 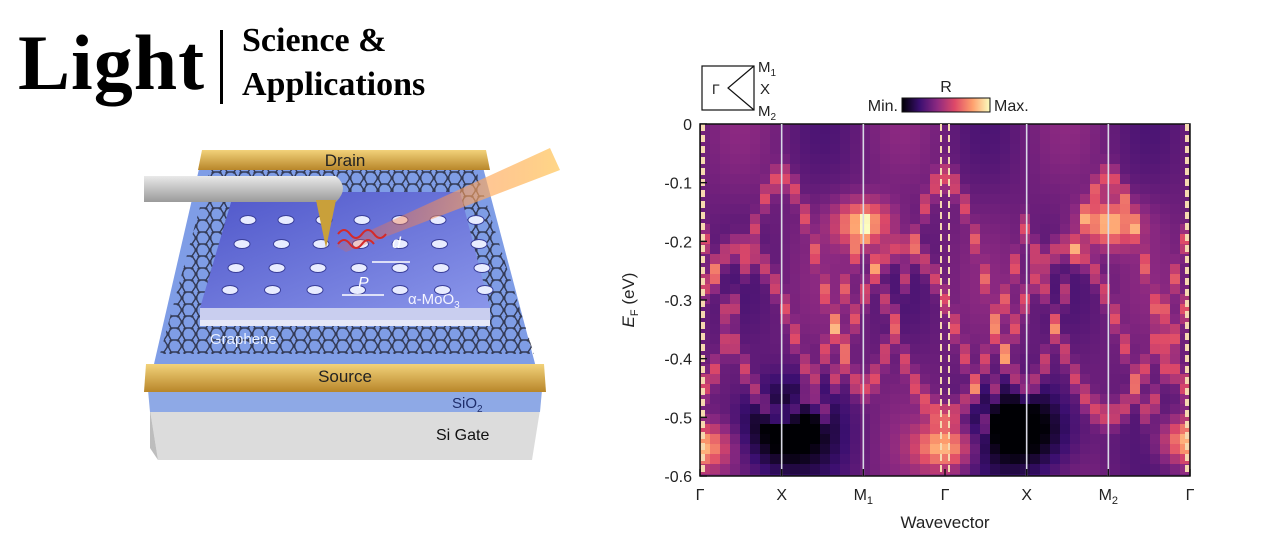 I want to click on y-tick-label: -0.2, so click(x=678, y=242).